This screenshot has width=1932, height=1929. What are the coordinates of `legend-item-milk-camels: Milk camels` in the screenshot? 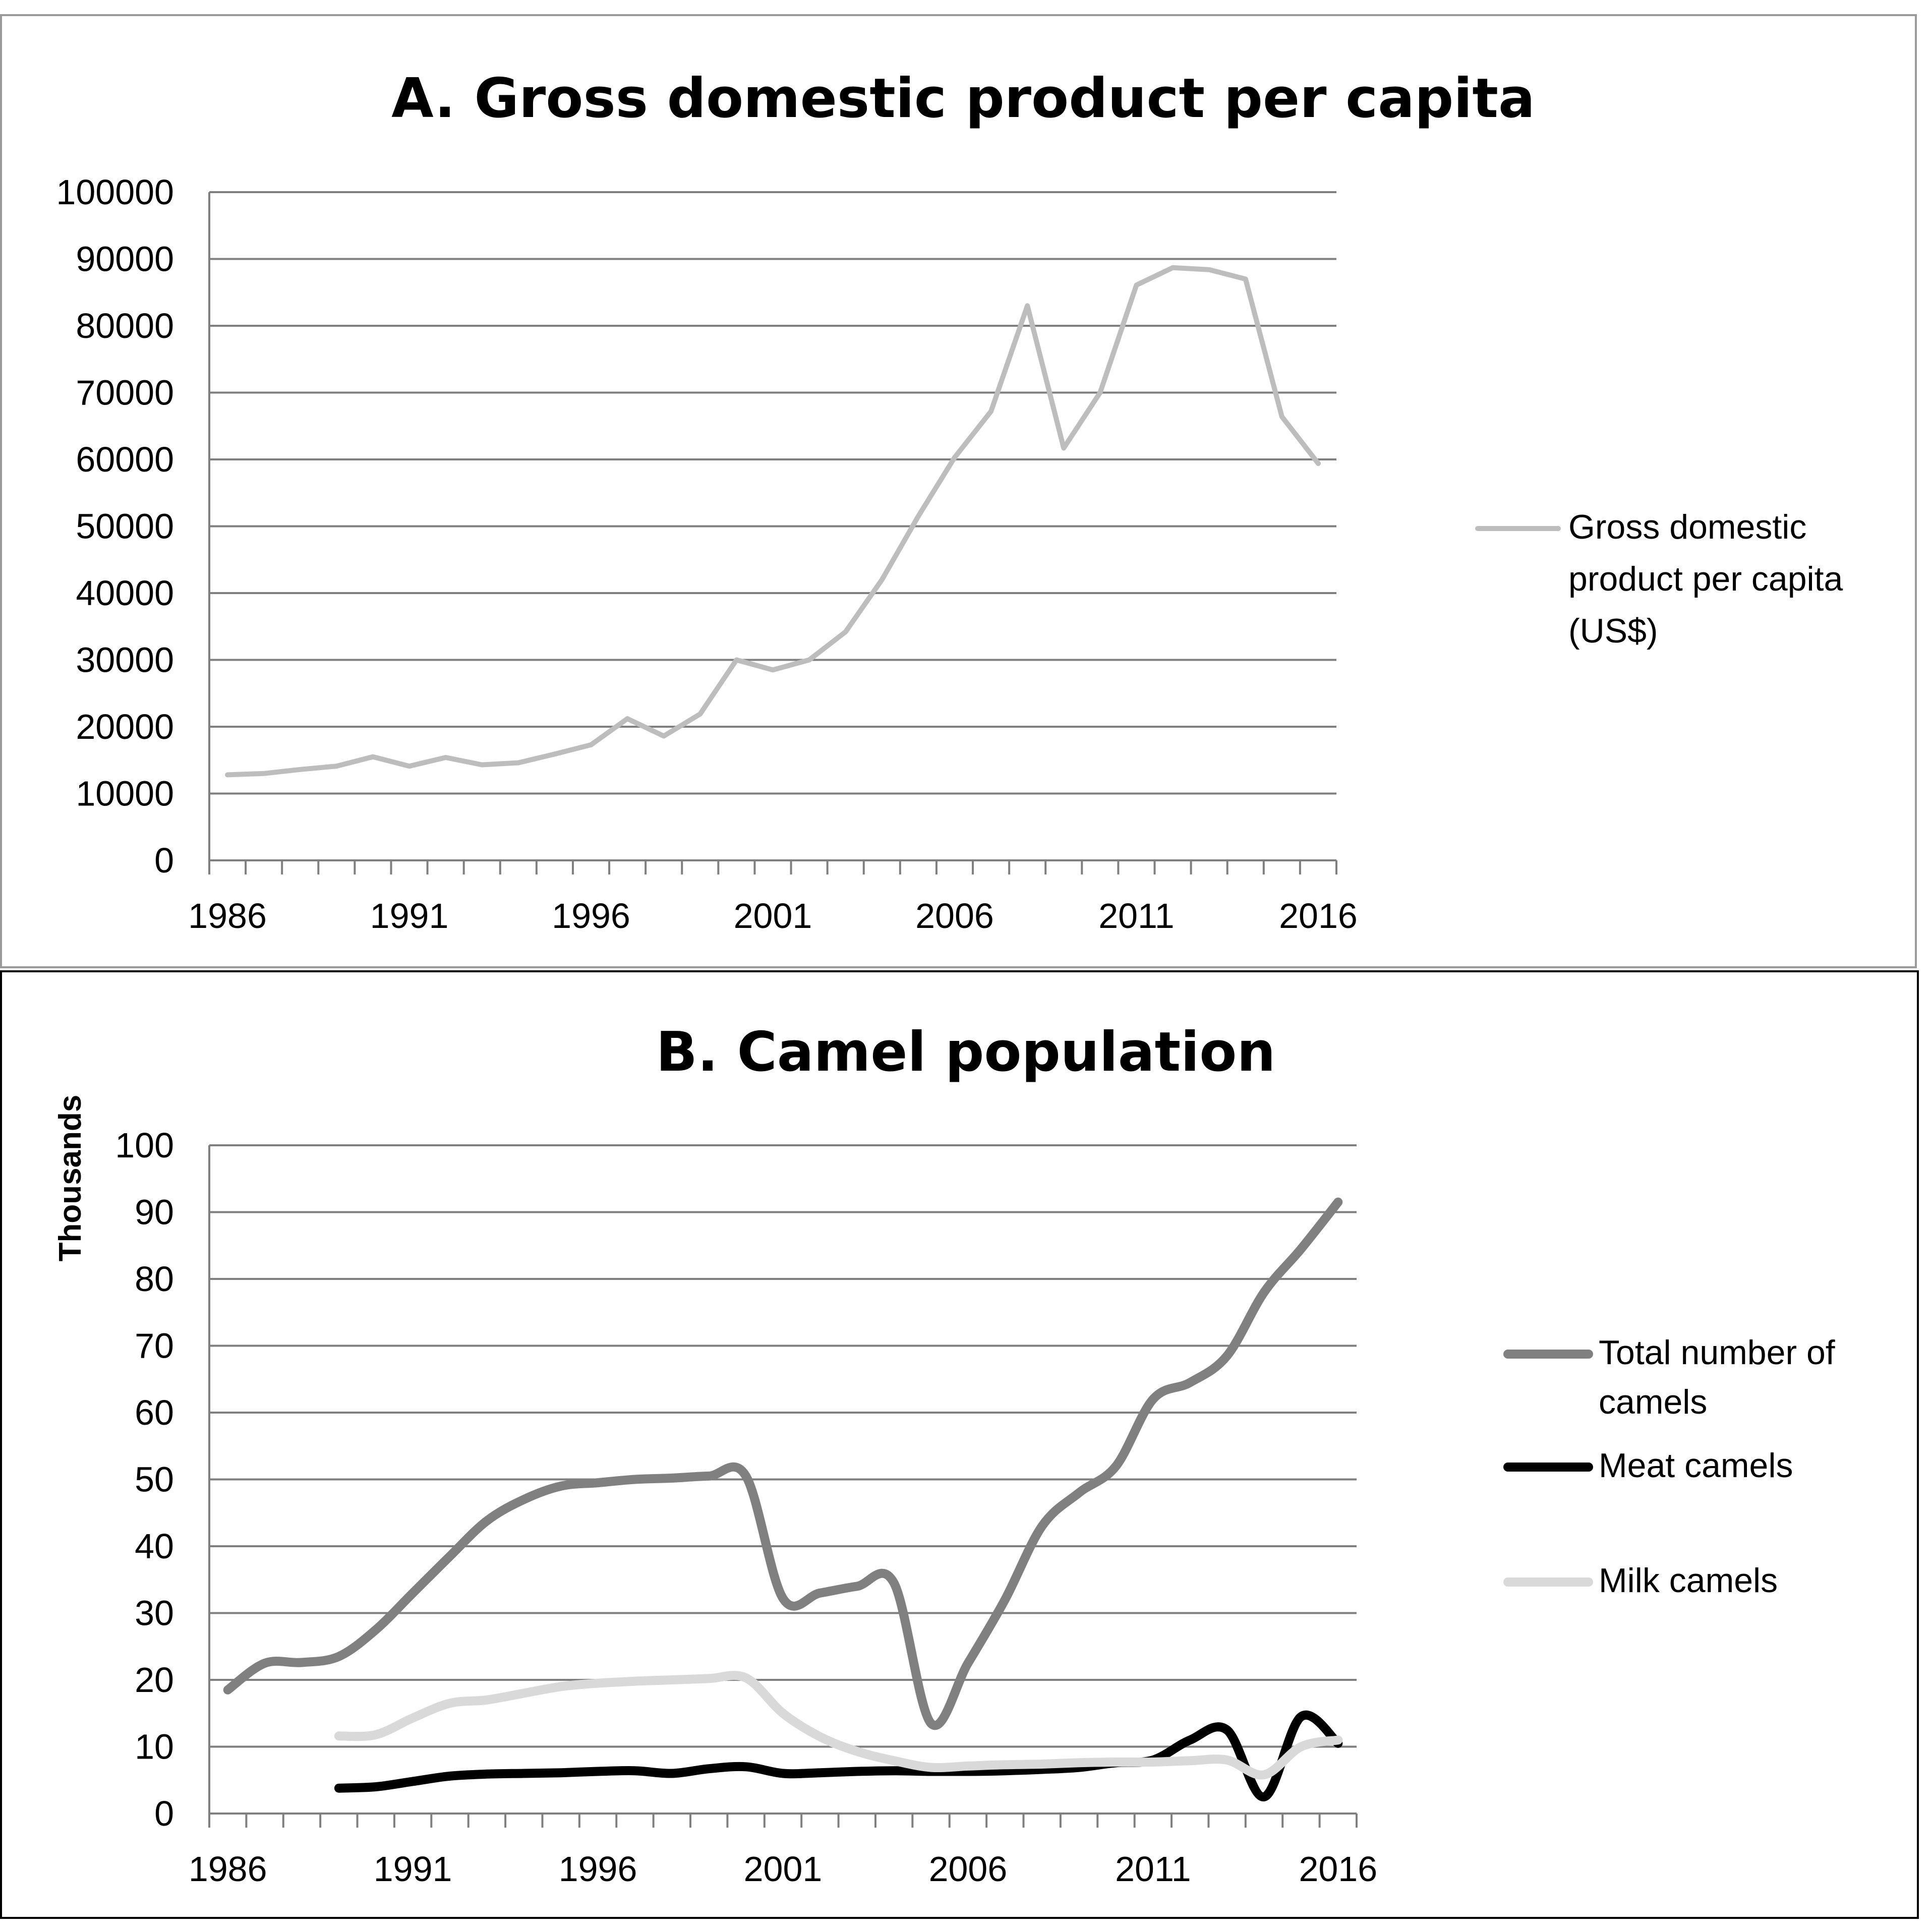 It's located at (1641, 1580).